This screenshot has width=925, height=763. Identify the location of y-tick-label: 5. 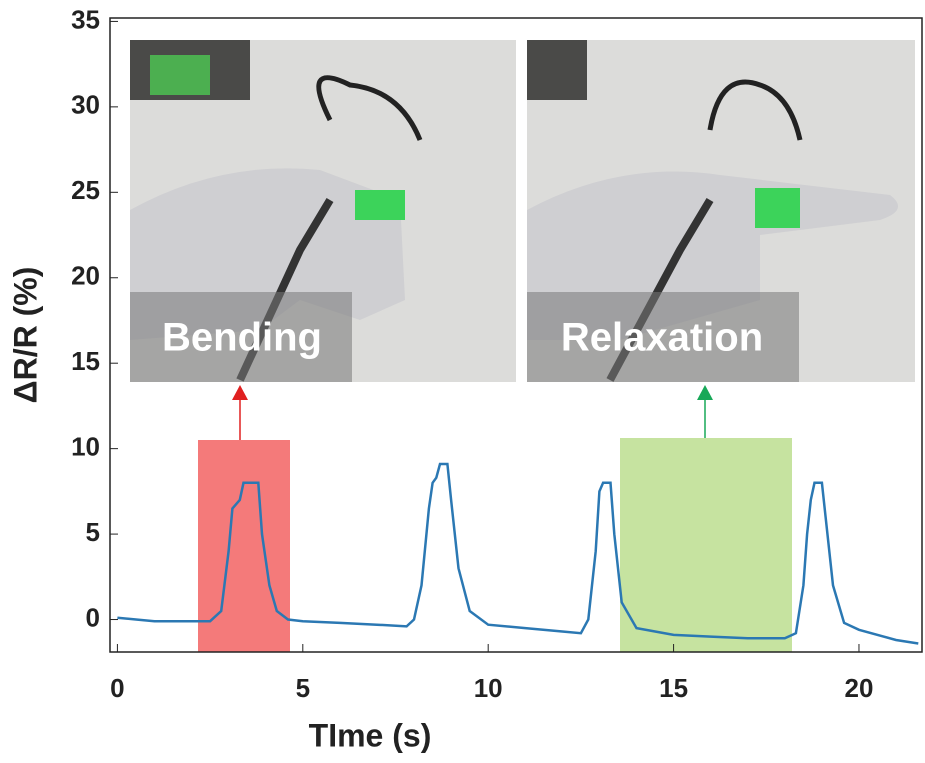
(93, 532).